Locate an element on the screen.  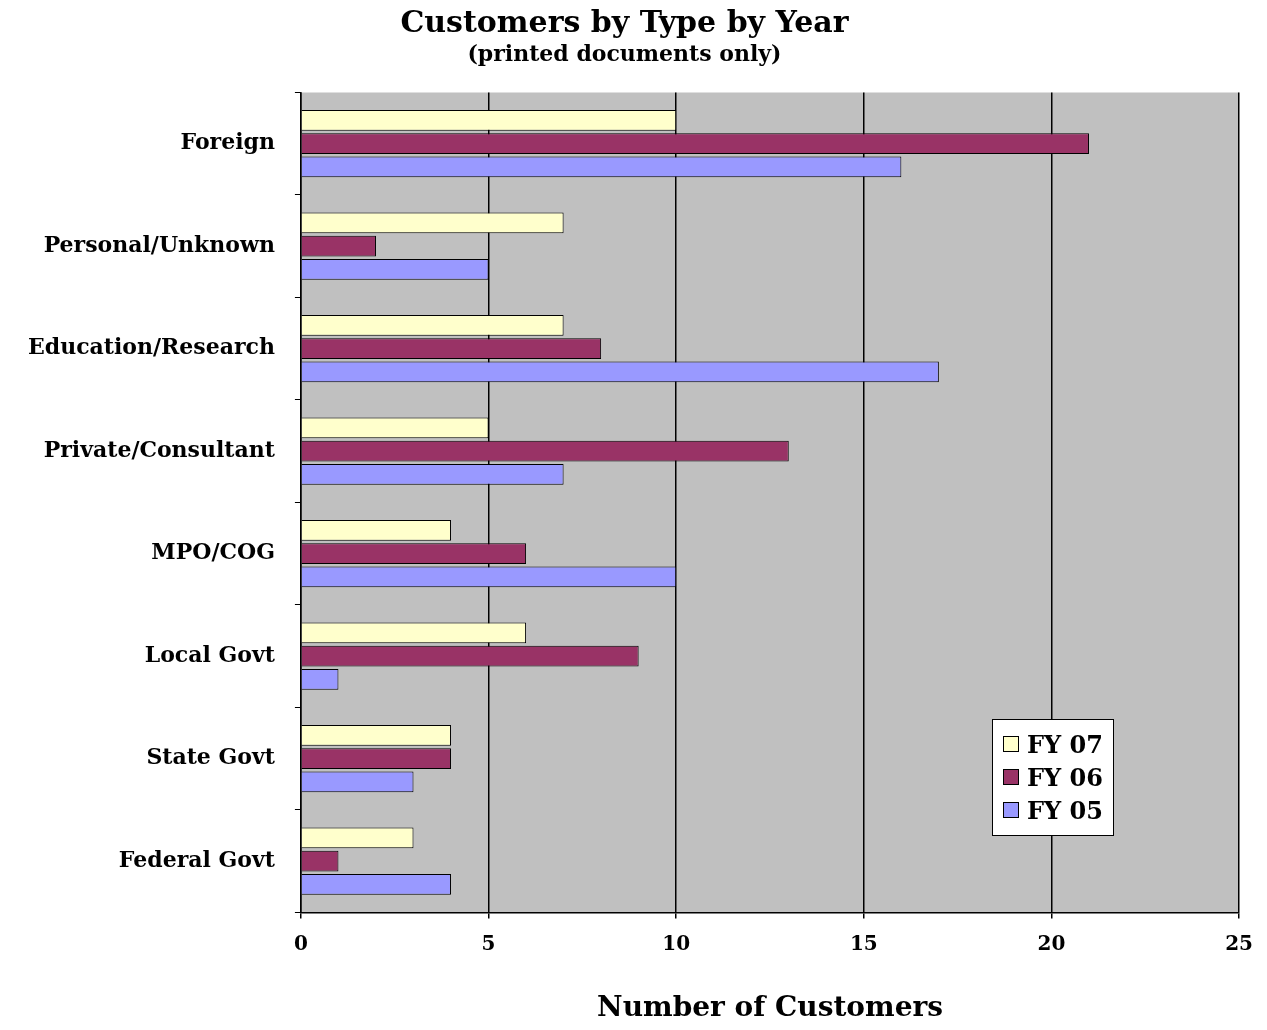
x-tick-label: 15 is located at coordinates (863, 942).